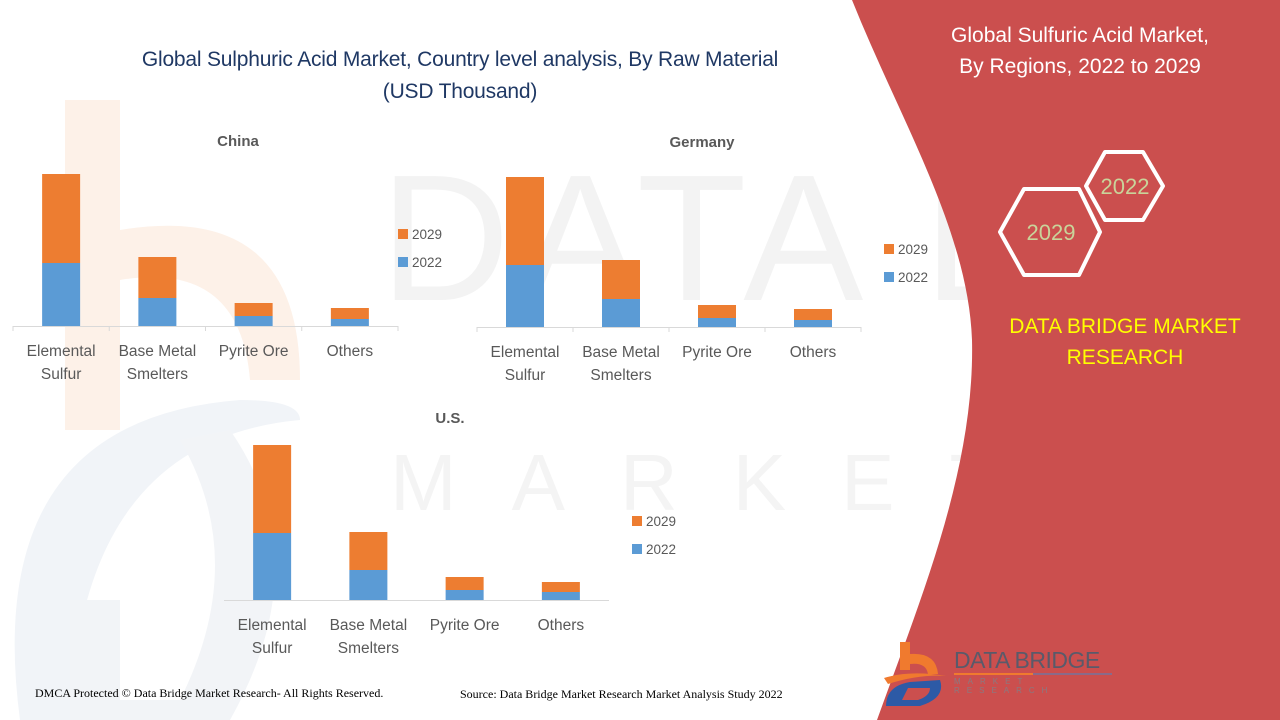 The image size is (1280, 720). I want to click on bar-us-base-metal-smelters-2029, so click(368, 551).